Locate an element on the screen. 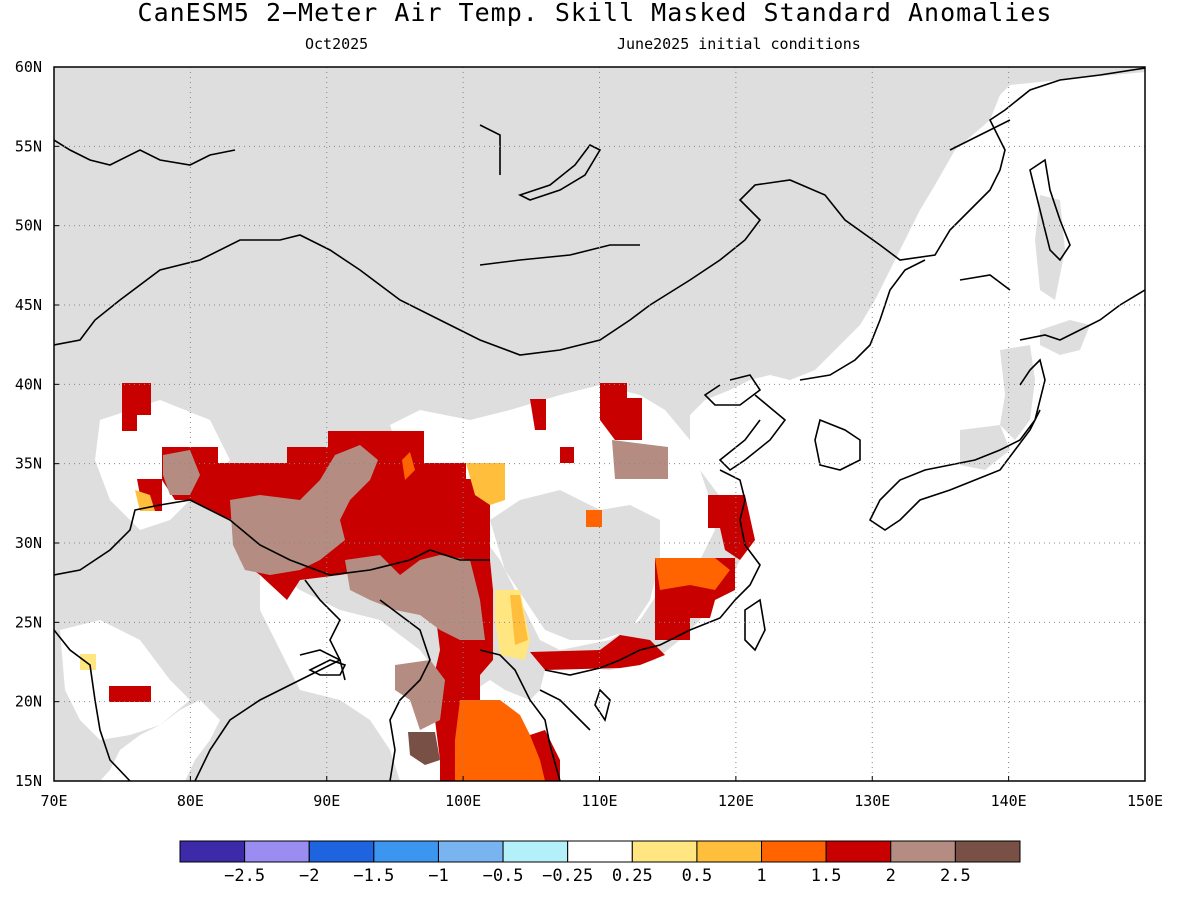  anomaly-north-red is located at coordinates (621, 411).